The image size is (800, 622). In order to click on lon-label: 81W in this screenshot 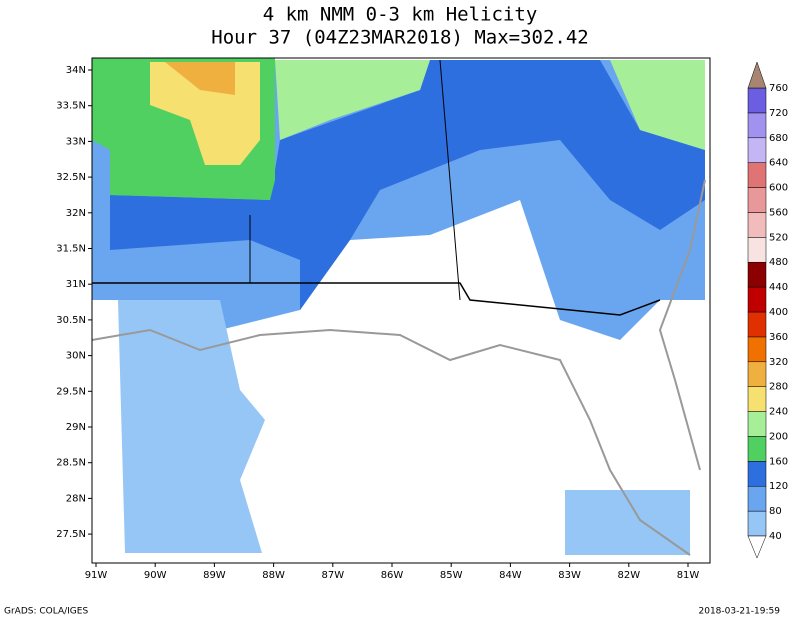, I will do `click(688, 575)`.